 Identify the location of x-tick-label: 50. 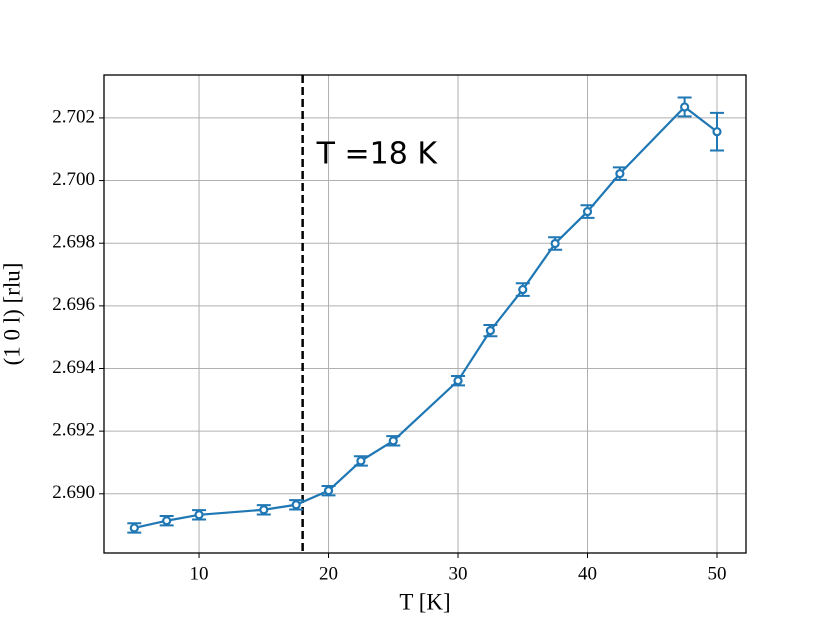
(716, 573).